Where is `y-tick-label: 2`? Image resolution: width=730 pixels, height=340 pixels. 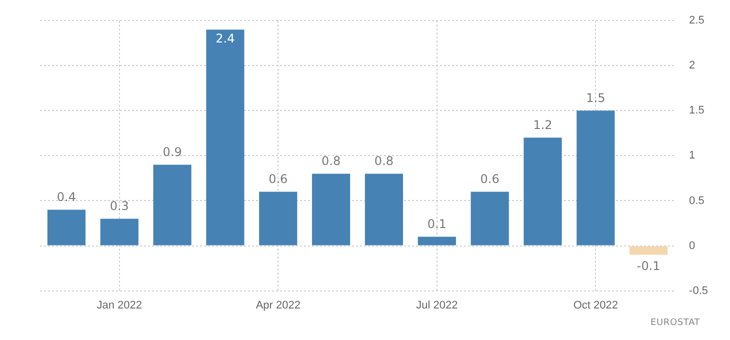
y-tick-label: 2 is located at coordinates (692, 66).